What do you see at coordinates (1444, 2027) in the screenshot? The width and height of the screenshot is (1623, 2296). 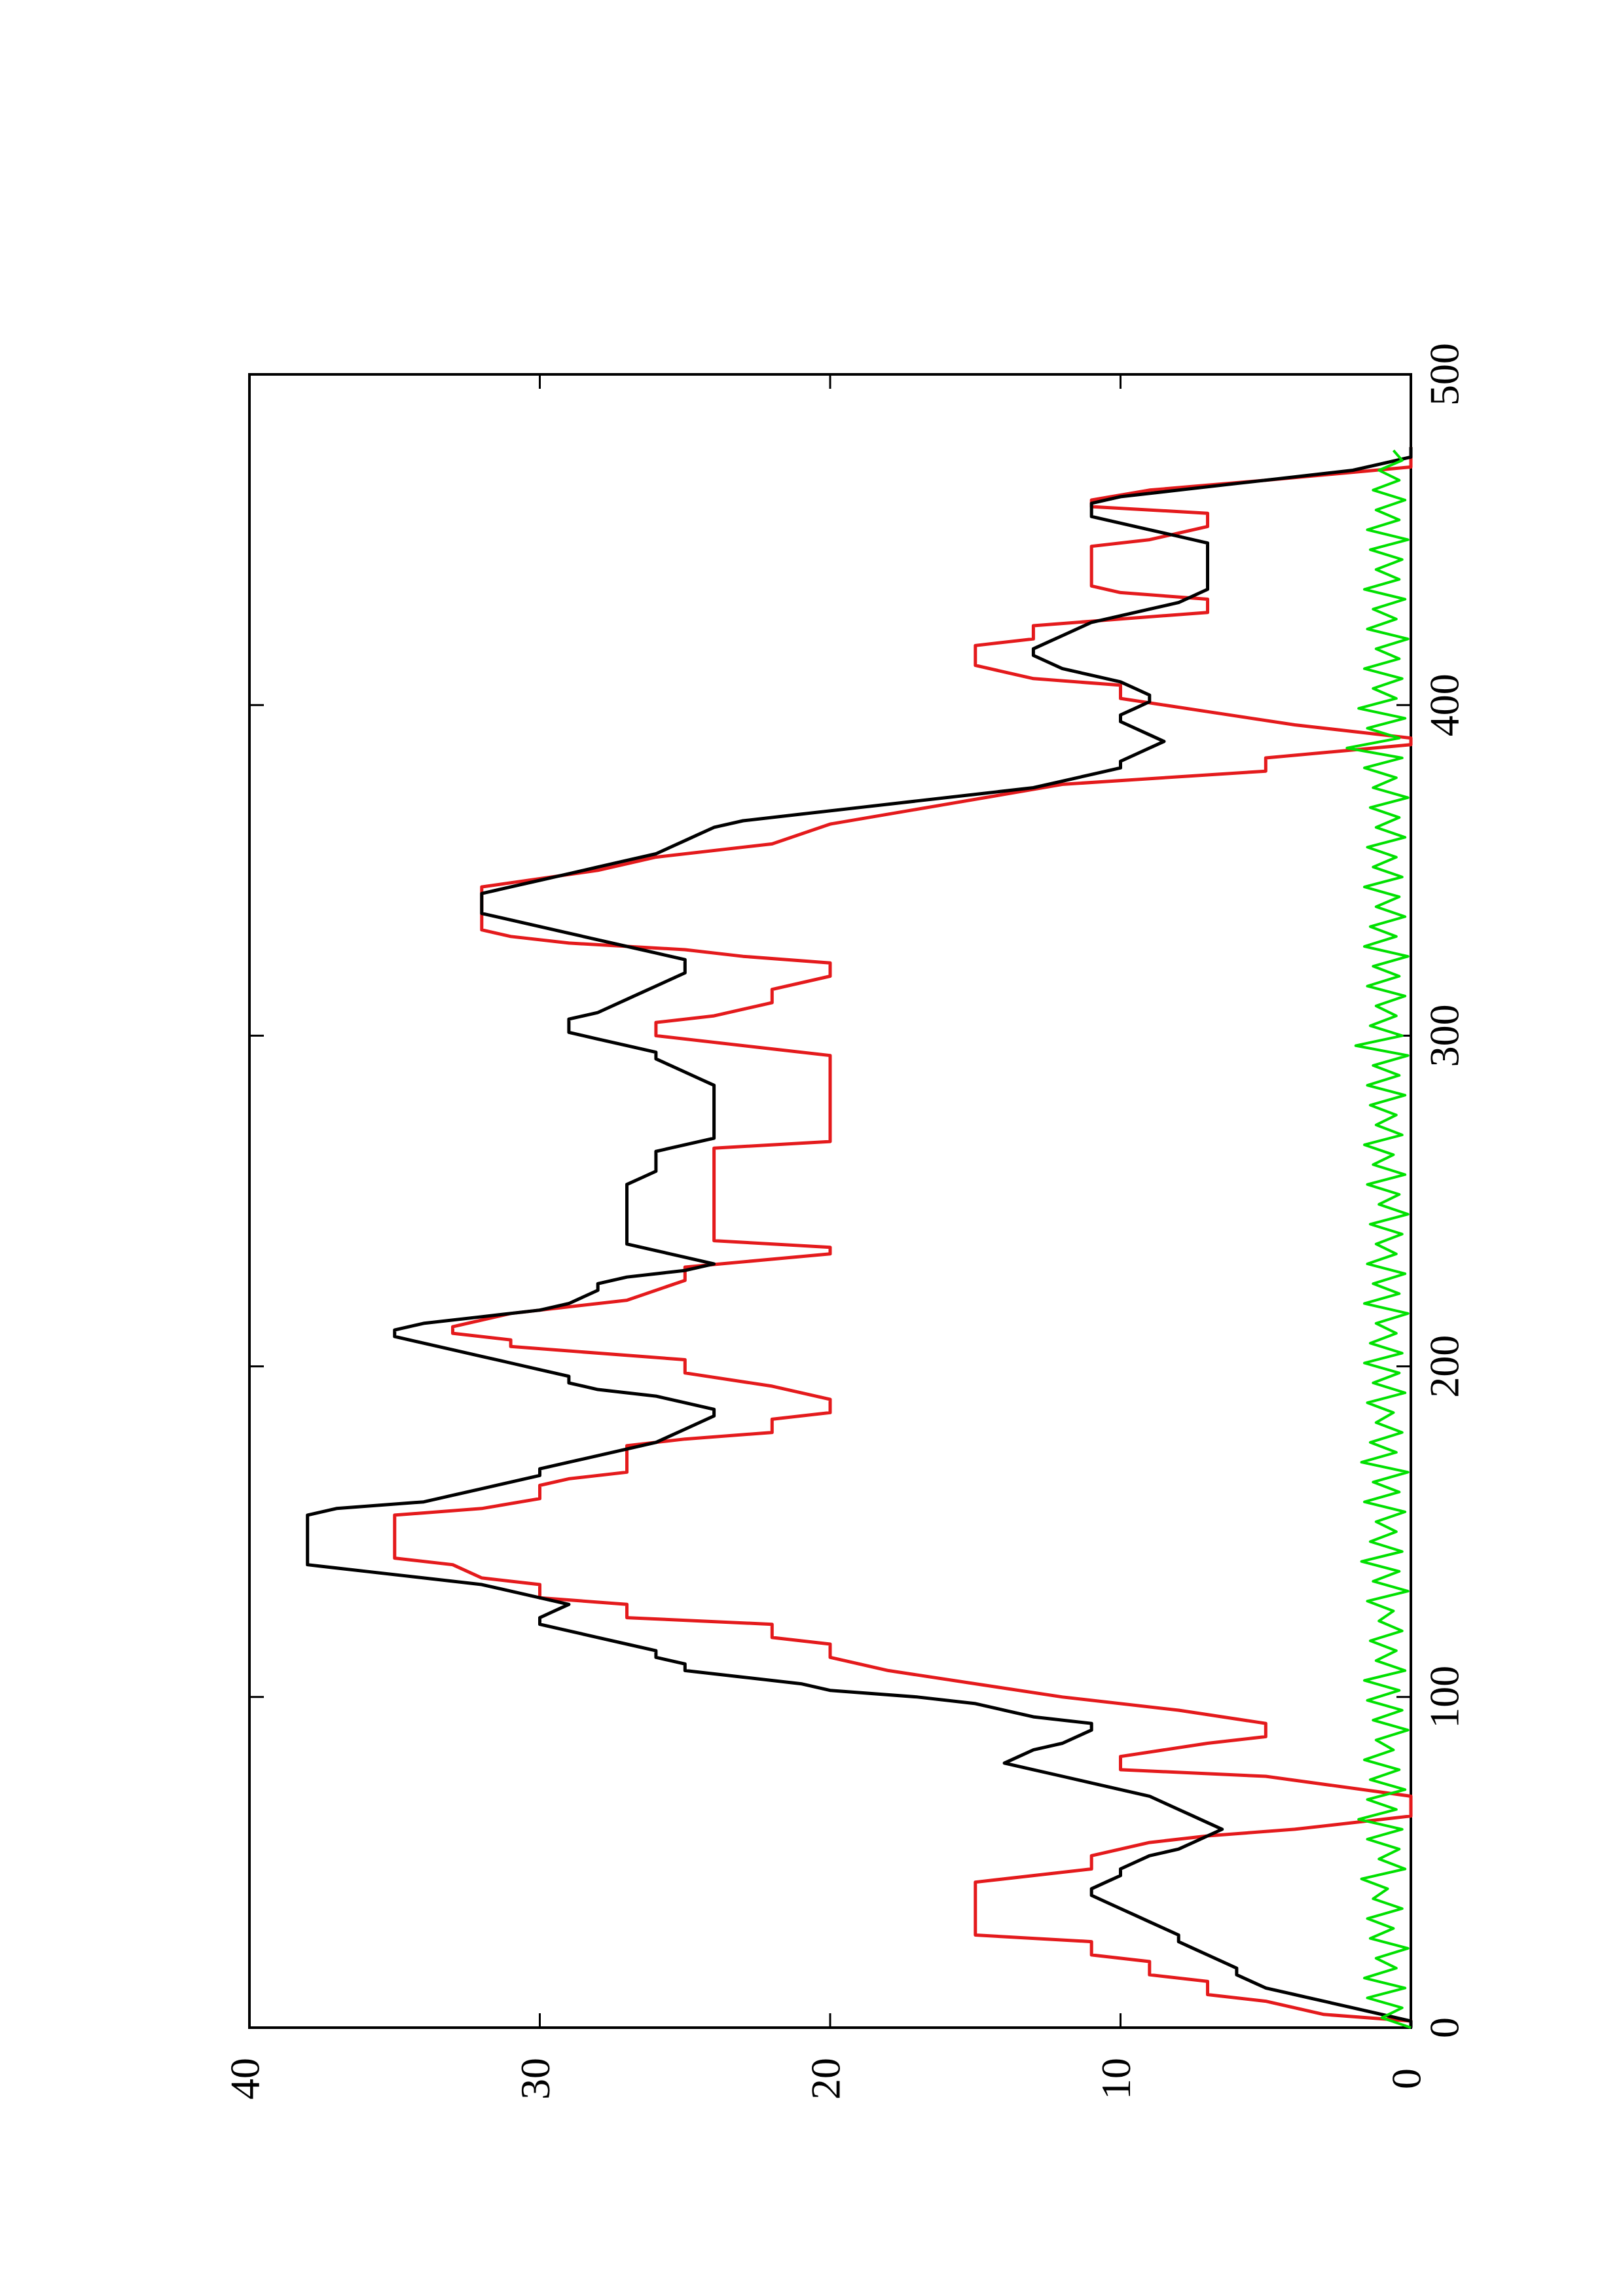 I see `x-tick-label: 0` at bounding box center [1444, 2027].